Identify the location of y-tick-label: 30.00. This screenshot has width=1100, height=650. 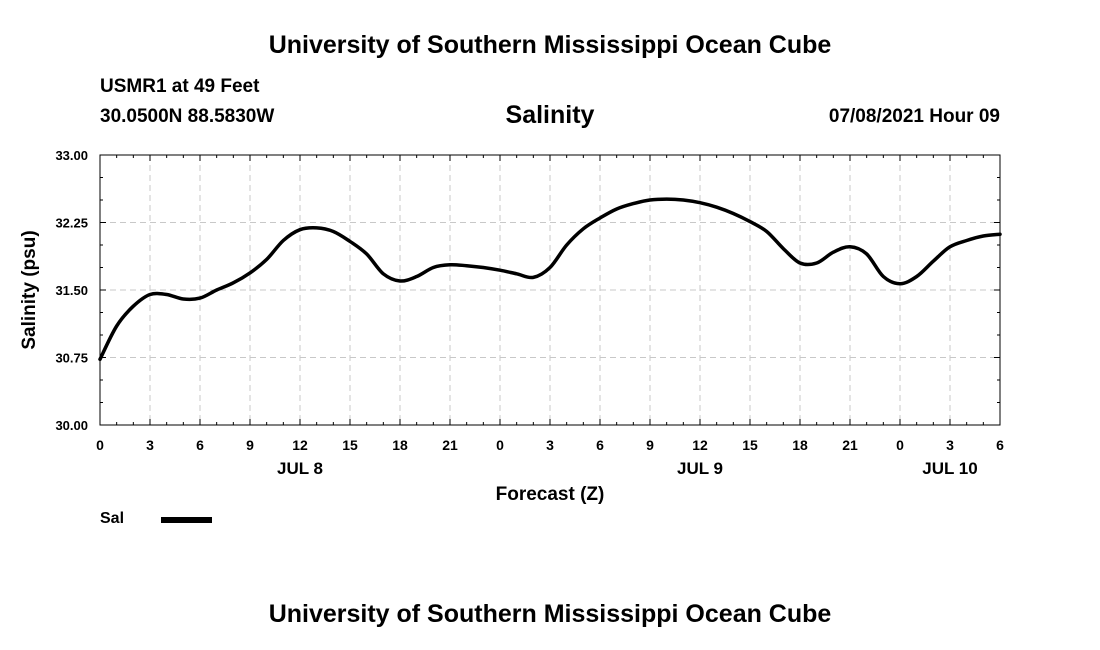
(71, 425).